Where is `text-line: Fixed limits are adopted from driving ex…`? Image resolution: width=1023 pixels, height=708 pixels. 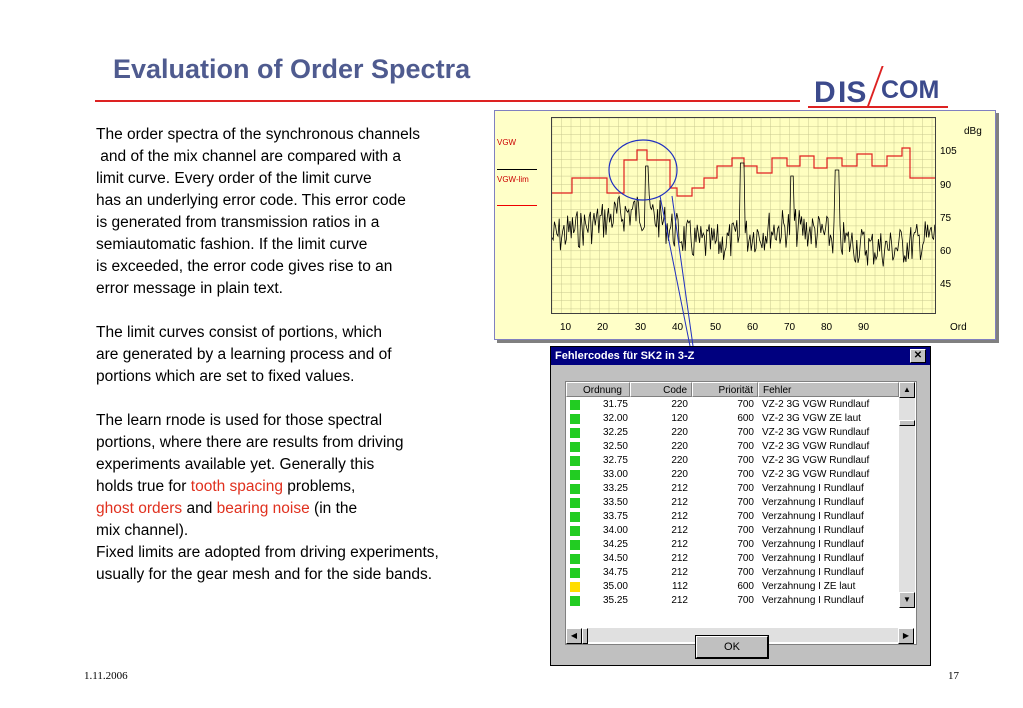 text-line: Fixed limits are adopted from driving ex… is located at coordinates (267, 552).